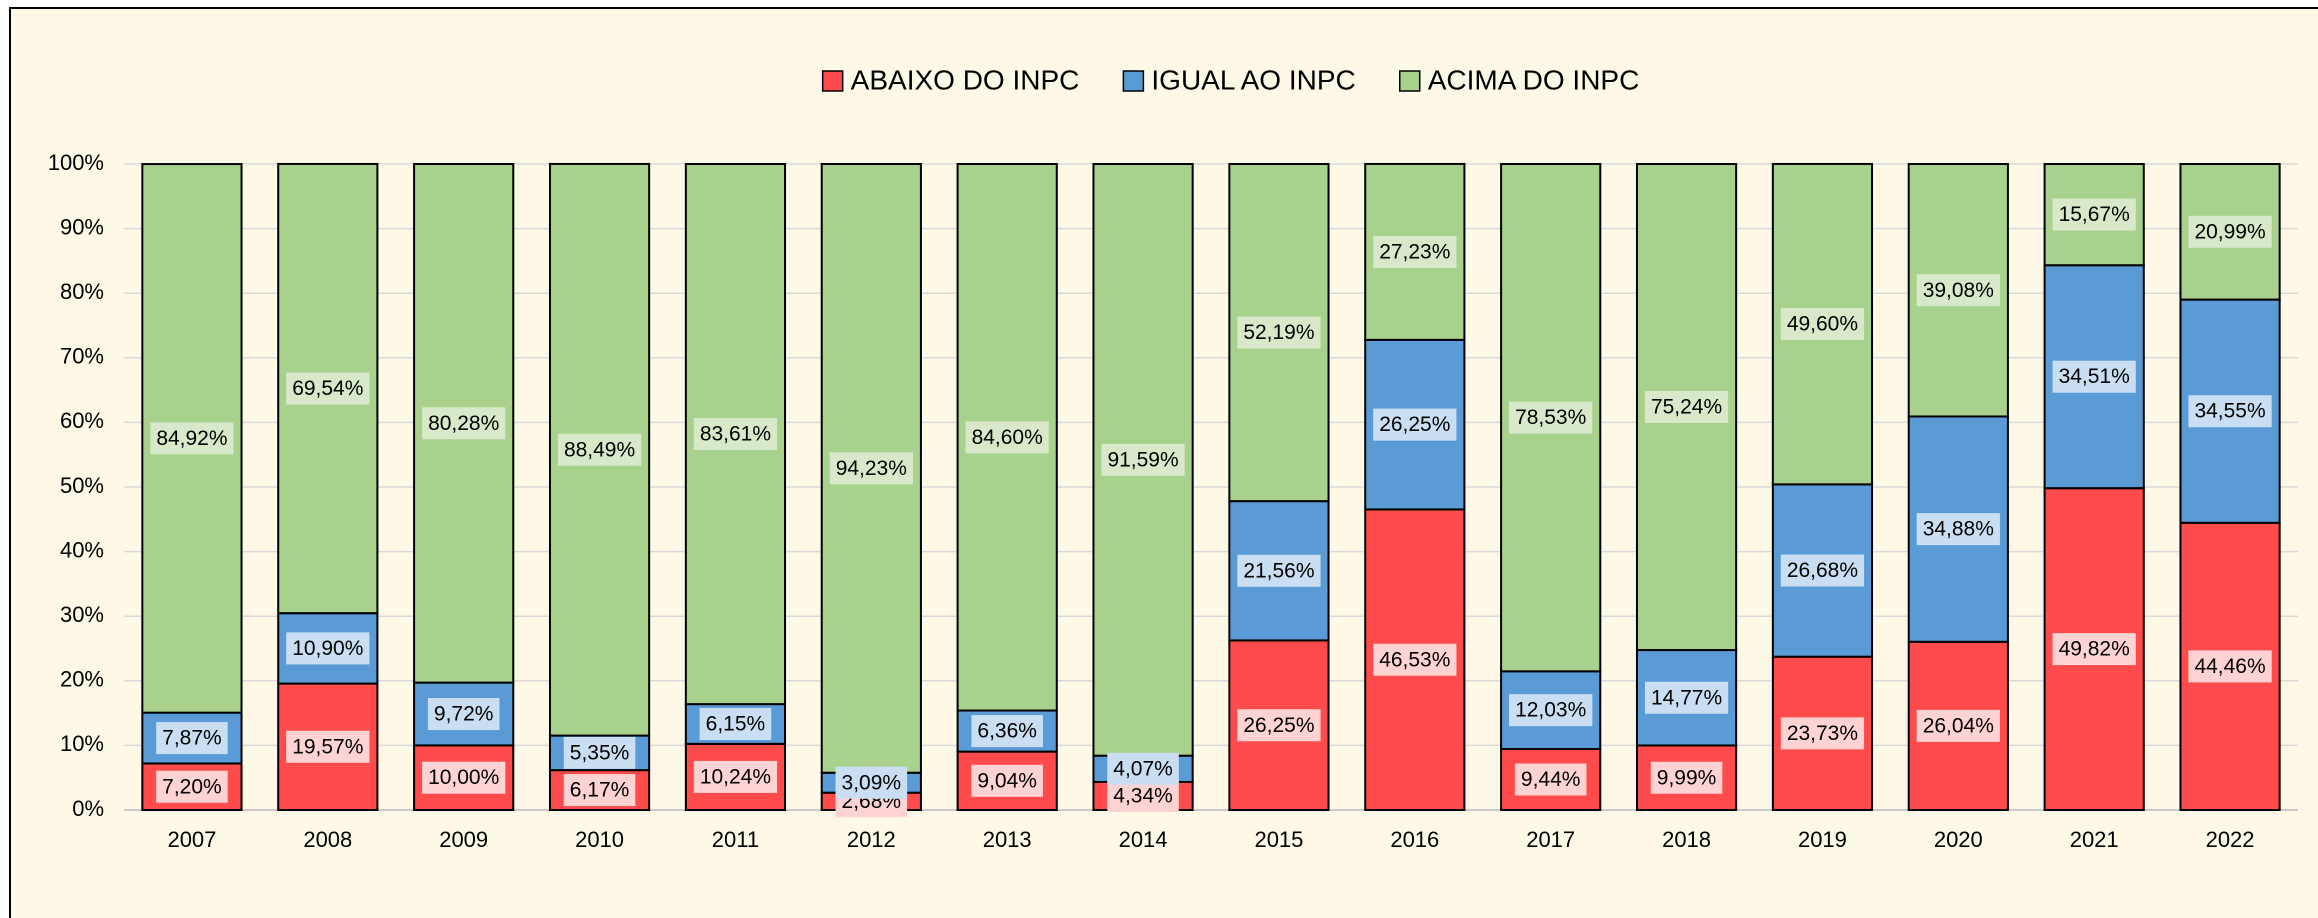 The height and width of the screenshot is (918, 2318). I want to click on x-tick-label: 2012, so click(871, 839).